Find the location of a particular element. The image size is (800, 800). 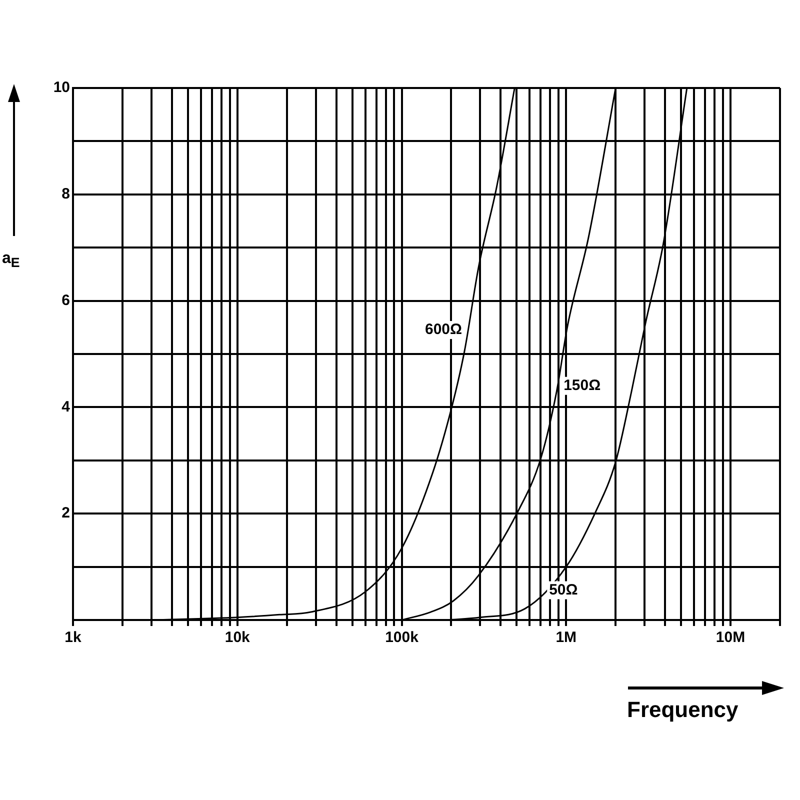

series-label: 50Ω is located at coordinates (563, 589).